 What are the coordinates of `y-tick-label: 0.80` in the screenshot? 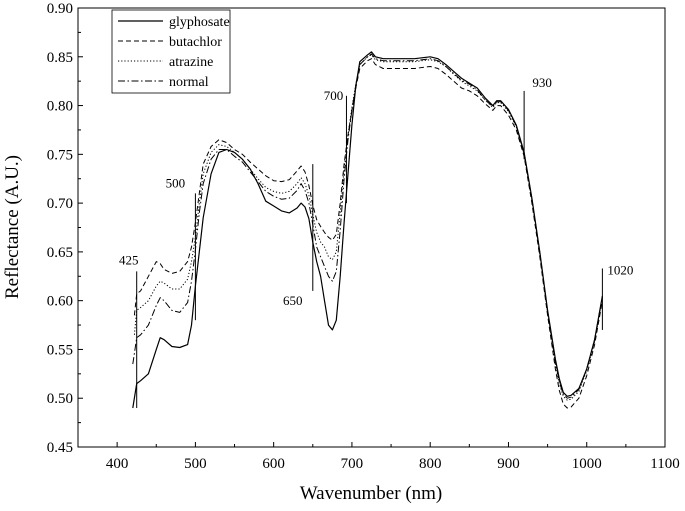 It's located at (60, 107).